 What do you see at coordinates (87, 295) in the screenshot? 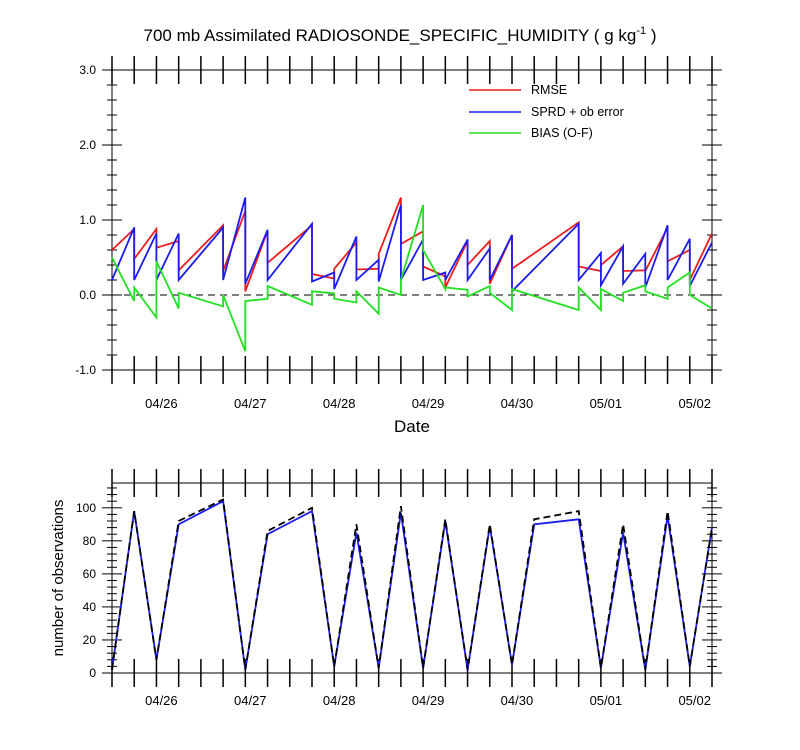
I see `rmse-y-tick-label: 0.0` at bounding box center [87, 295].